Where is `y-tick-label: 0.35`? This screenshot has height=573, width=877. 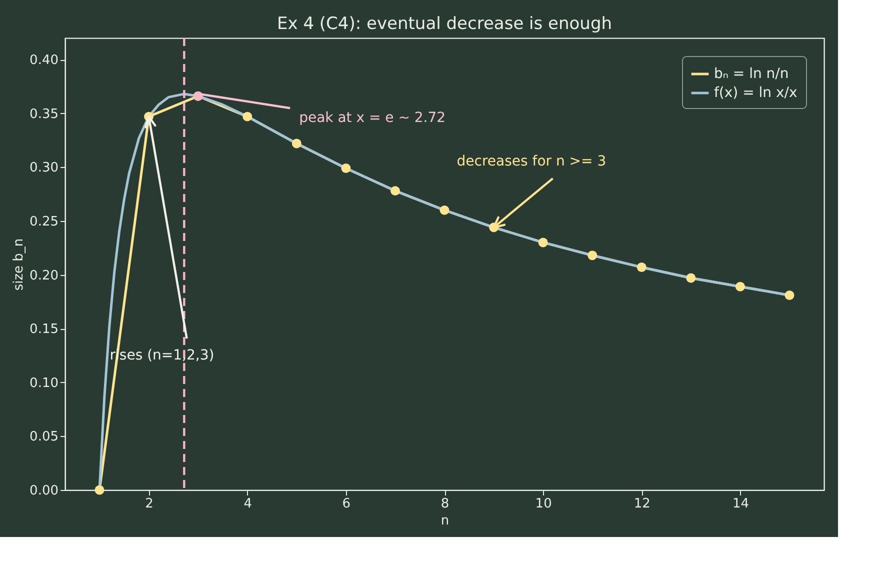 y-tick-label: 0.35 is located at coordinates (44, 114).